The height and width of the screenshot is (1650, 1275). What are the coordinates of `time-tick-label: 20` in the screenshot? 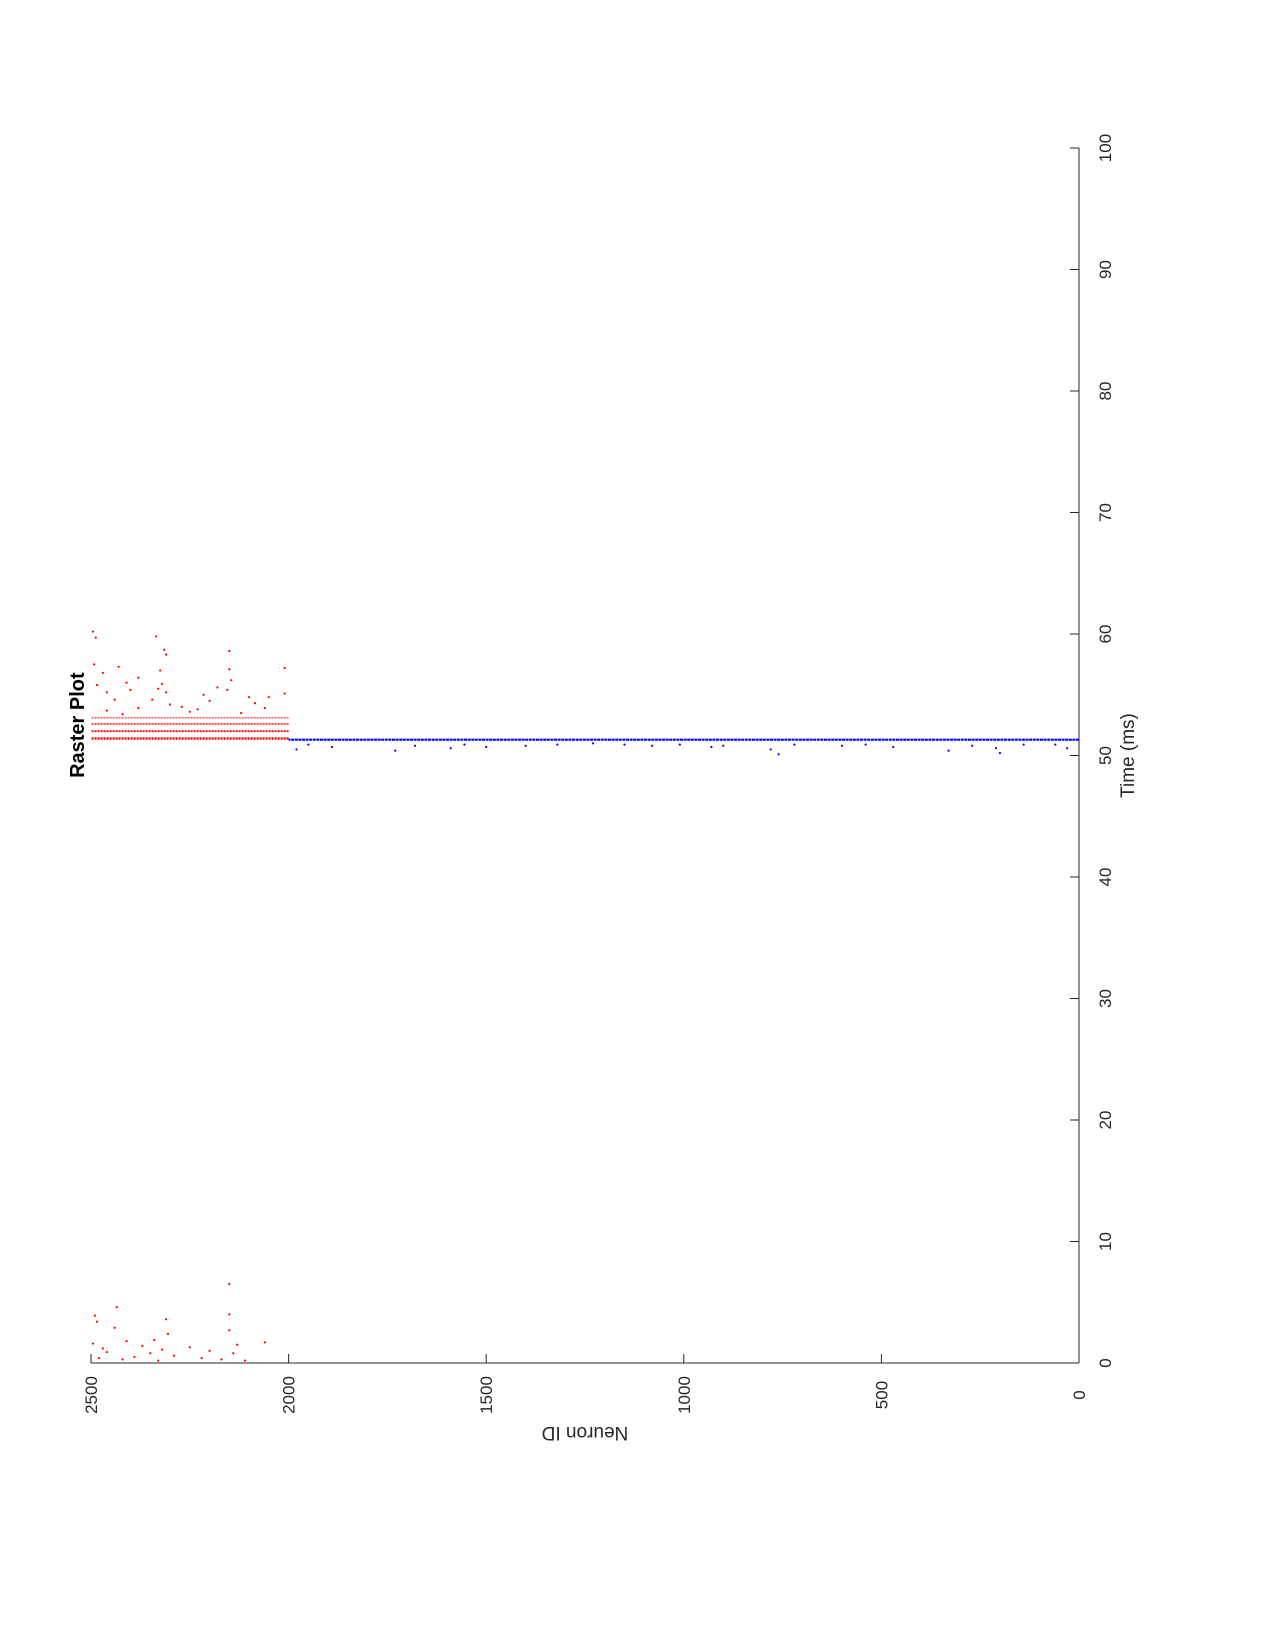 It's located at (1105, 1120).